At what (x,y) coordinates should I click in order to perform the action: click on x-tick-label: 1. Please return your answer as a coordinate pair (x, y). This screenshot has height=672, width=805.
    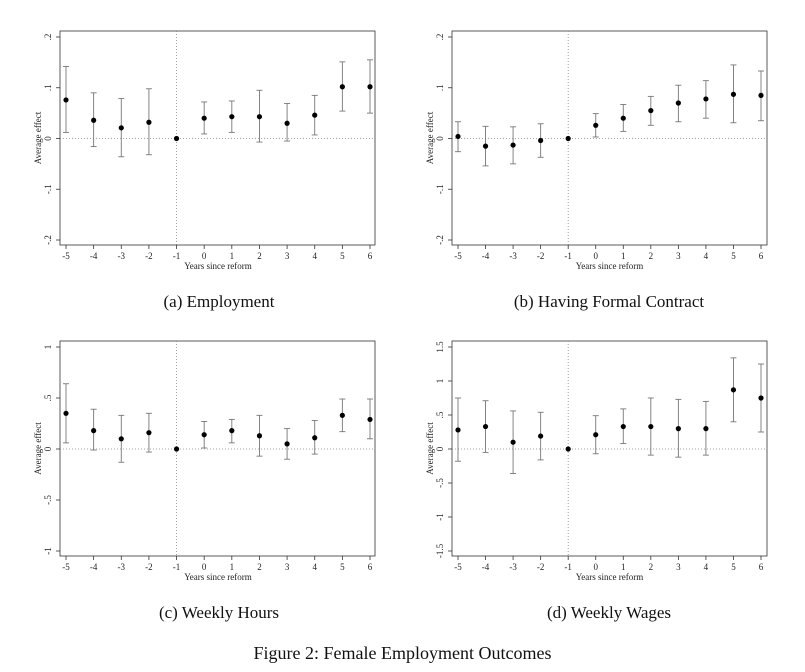
    Looking at the image, I should click on (232, 256).